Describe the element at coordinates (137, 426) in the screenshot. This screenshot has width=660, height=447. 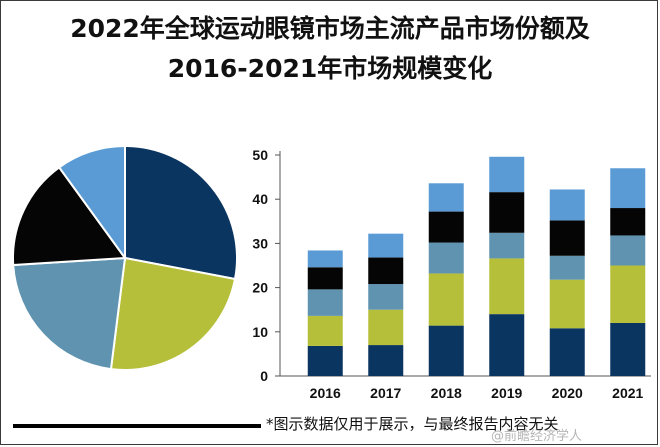
I see `footnote-rule` at that location.